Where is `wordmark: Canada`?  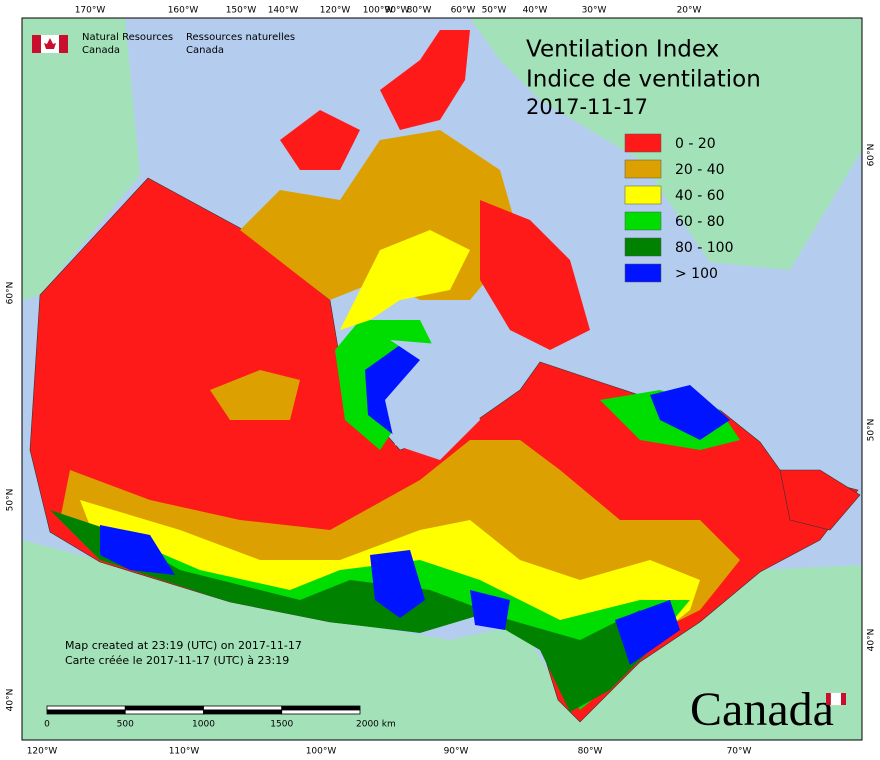 wordmark: Canada is located at coordinates (768, 709).